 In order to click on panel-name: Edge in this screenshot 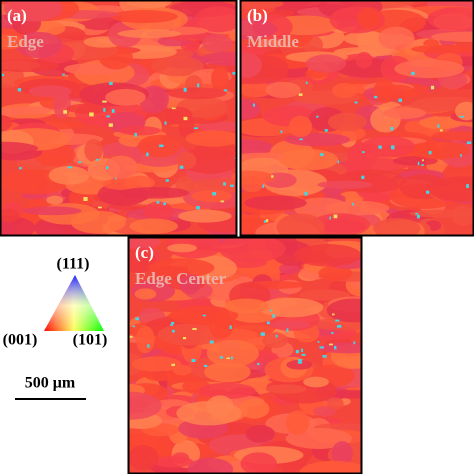, I will do `click(25, 41)`.